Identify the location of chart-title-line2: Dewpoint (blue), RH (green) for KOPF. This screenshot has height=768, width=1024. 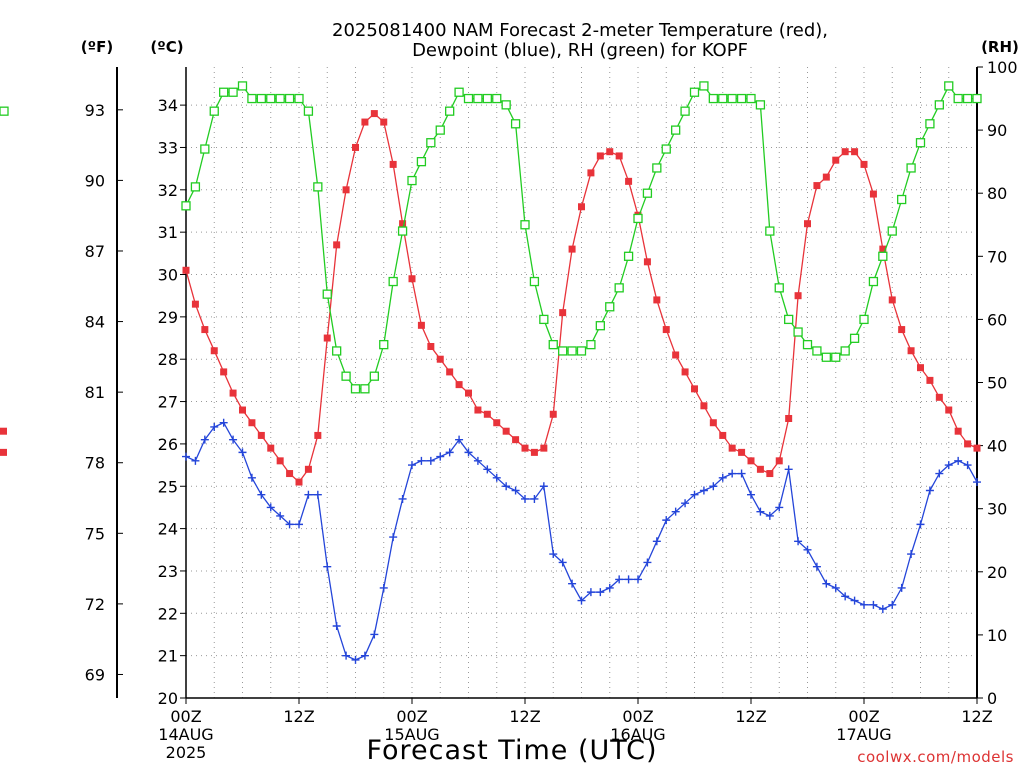
(580, 50).